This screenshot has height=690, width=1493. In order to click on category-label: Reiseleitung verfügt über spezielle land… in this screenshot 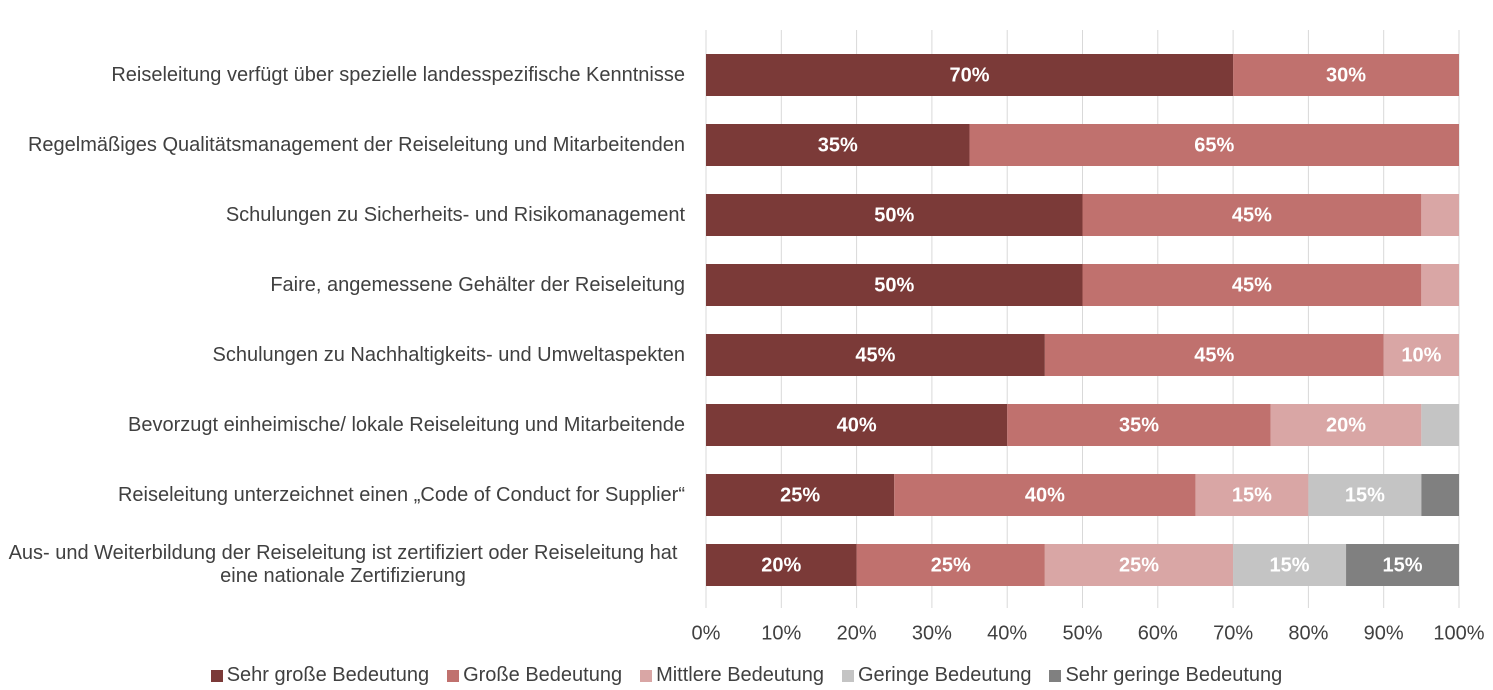, I will do `click(342, 75)`.